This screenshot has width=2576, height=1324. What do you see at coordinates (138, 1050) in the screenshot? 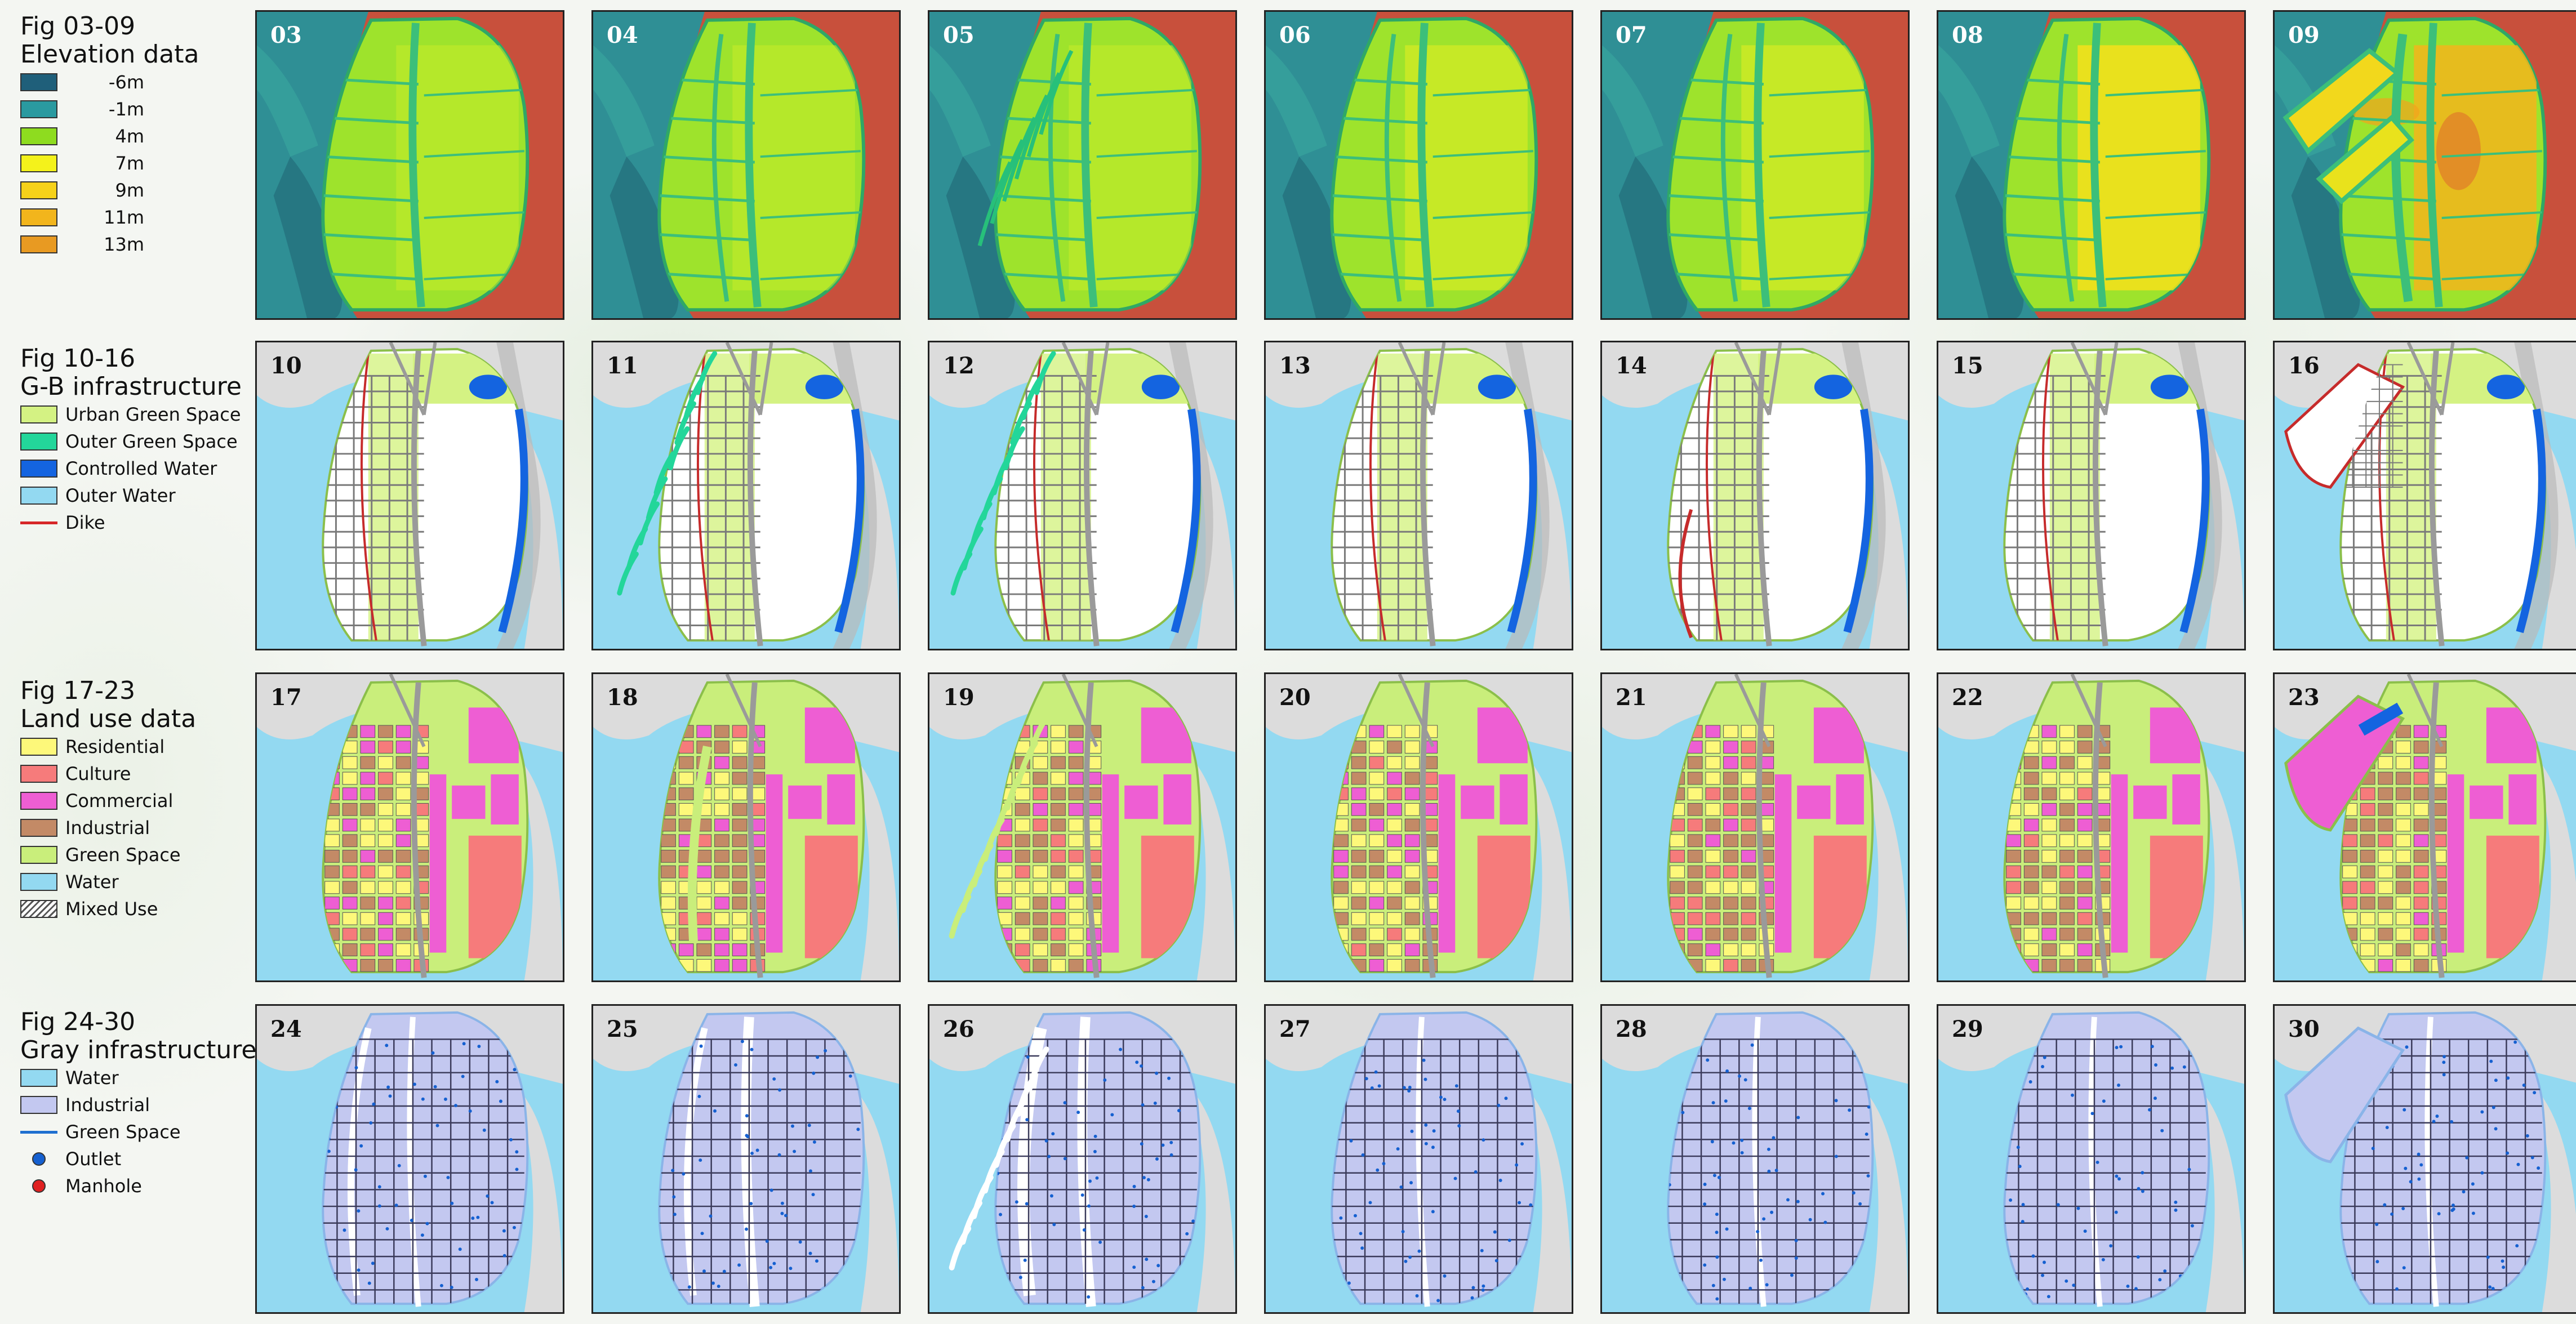
I see `legend-title: Gray infrastructure` at bounding box center [138, 1050].